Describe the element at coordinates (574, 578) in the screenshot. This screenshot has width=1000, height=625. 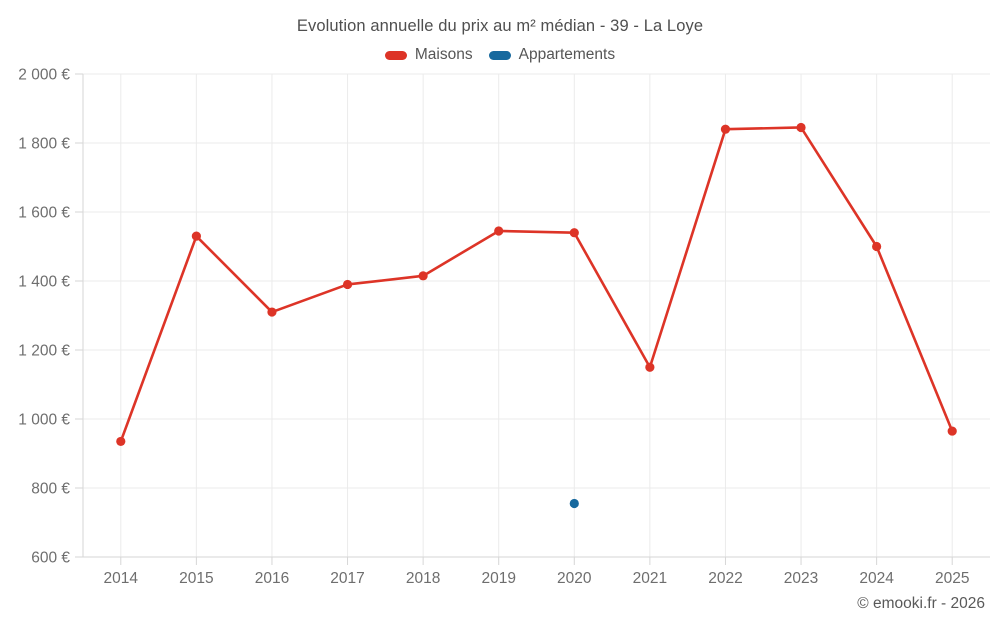
I see `x-tick-label: 2020` at that location.